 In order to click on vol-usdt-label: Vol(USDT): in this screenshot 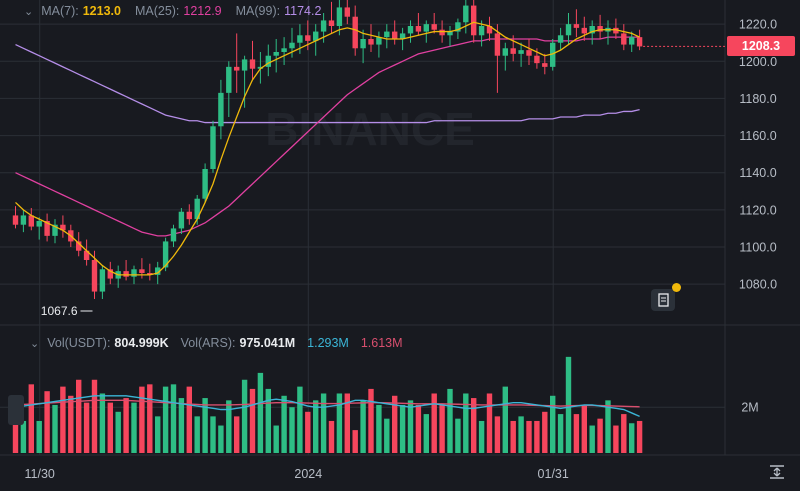, I will do `click(79, 343)`.